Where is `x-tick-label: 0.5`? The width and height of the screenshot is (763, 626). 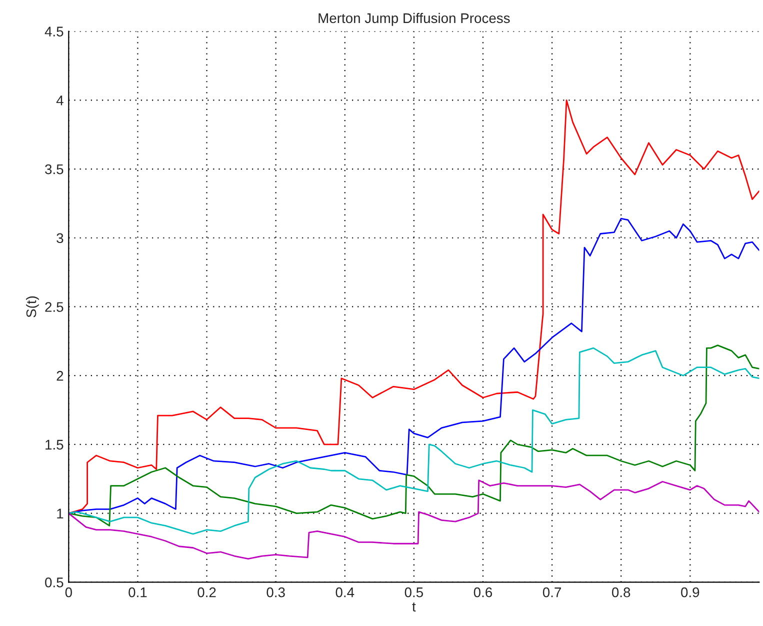
x-tick-label: 0.5 is located at coordinates (413, 592).